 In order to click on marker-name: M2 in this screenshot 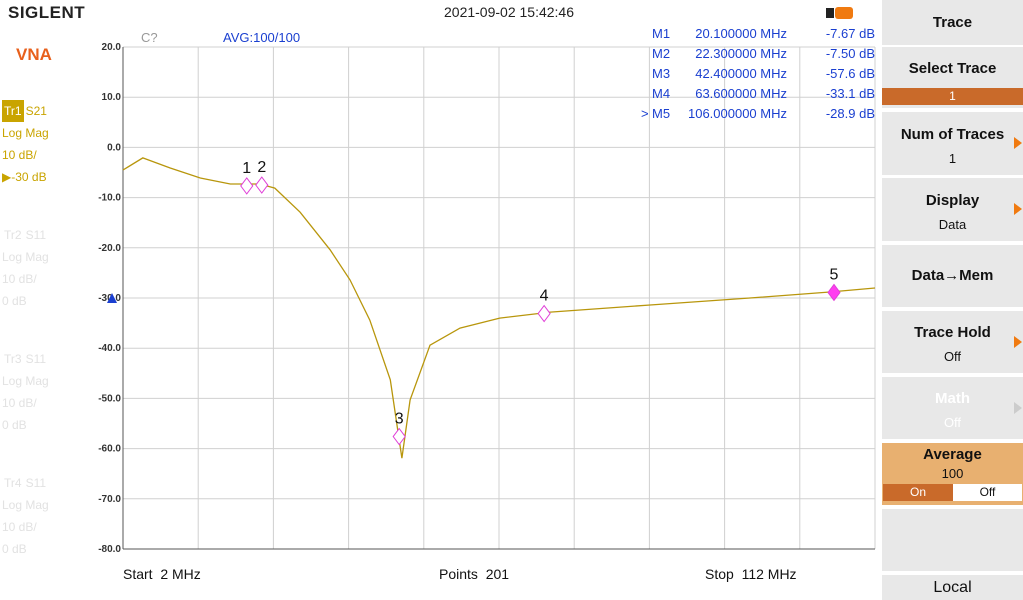, I will do `click(661, 53)`.